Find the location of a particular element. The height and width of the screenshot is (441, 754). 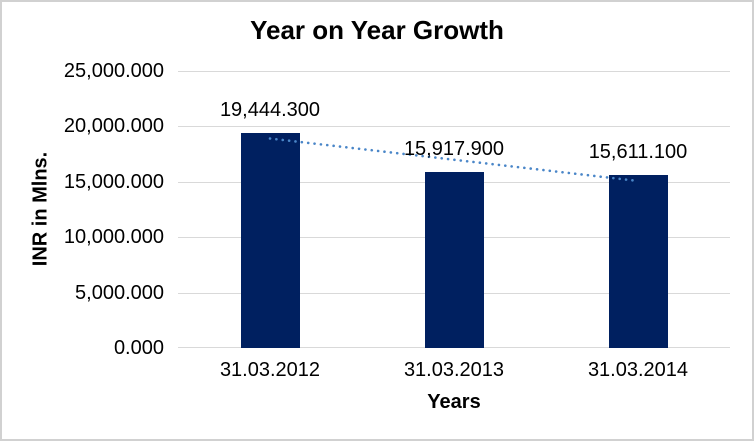

trendline-dotted is located at coordinates (454, 160).